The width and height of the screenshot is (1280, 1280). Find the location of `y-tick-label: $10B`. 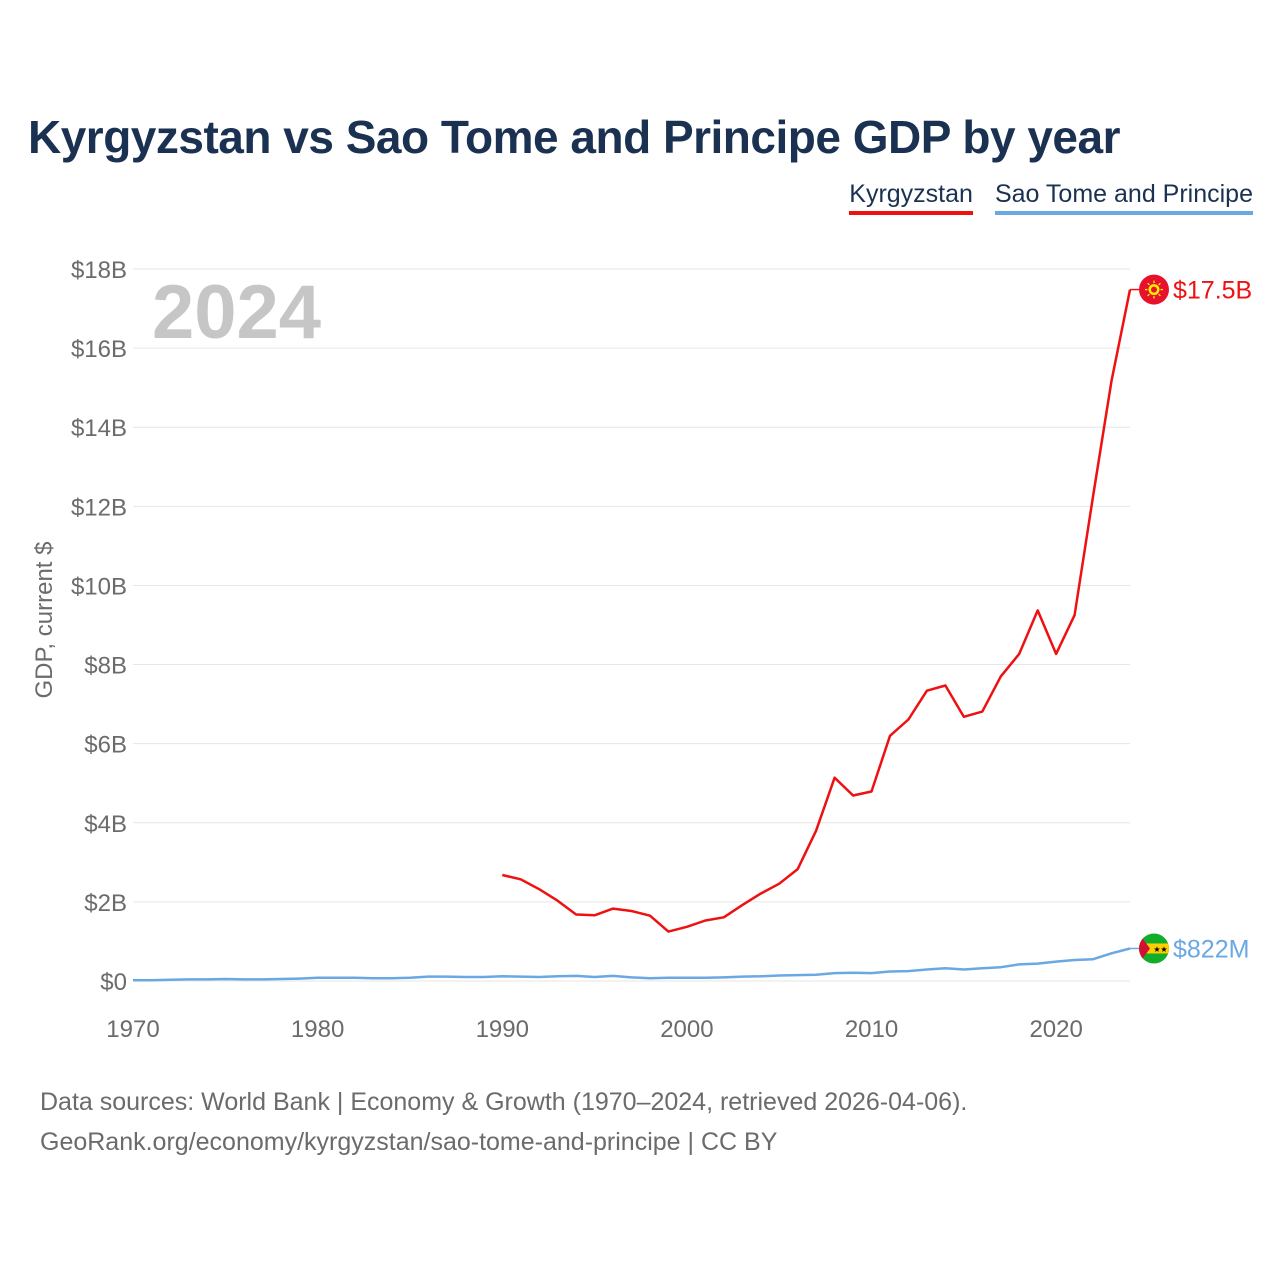

y-tick-label: $10B is located at coordinates (99, 586).